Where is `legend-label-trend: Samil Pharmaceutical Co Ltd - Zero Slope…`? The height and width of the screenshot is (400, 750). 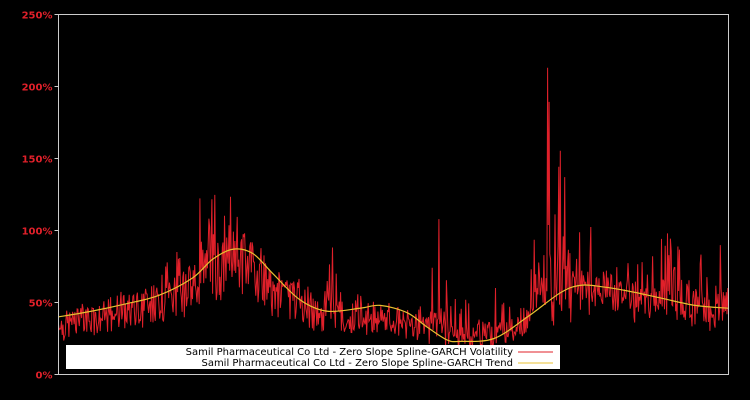 legend-label-trend: Samil Pharmaceutical Co Ltd - Zero Slope… is located at coordinates (357, 363).